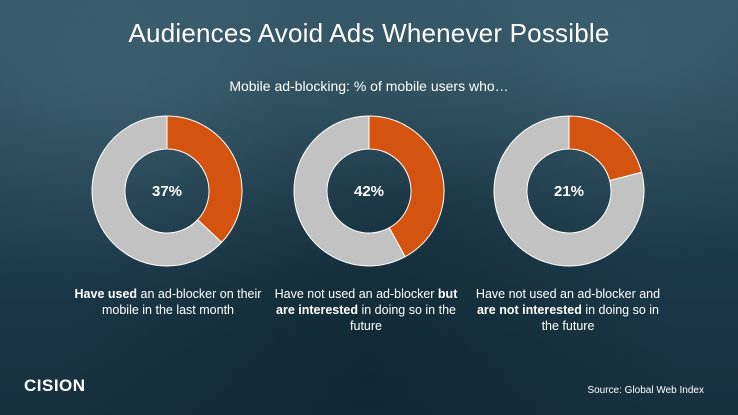 The height and width of the screenshot is (415, 738). I want to click on donut-1-remainder-slice, so click(157, 191).